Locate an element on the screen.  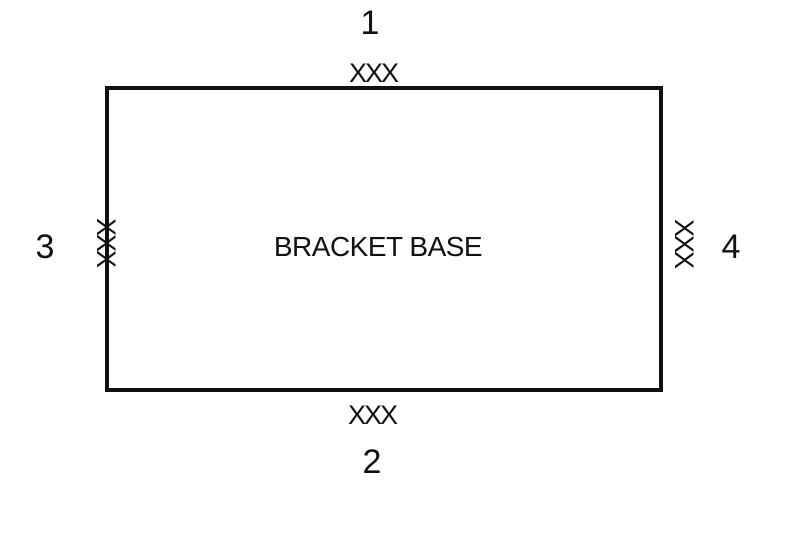
weld-mark-right: XXX is located at coordinates (684, 244).